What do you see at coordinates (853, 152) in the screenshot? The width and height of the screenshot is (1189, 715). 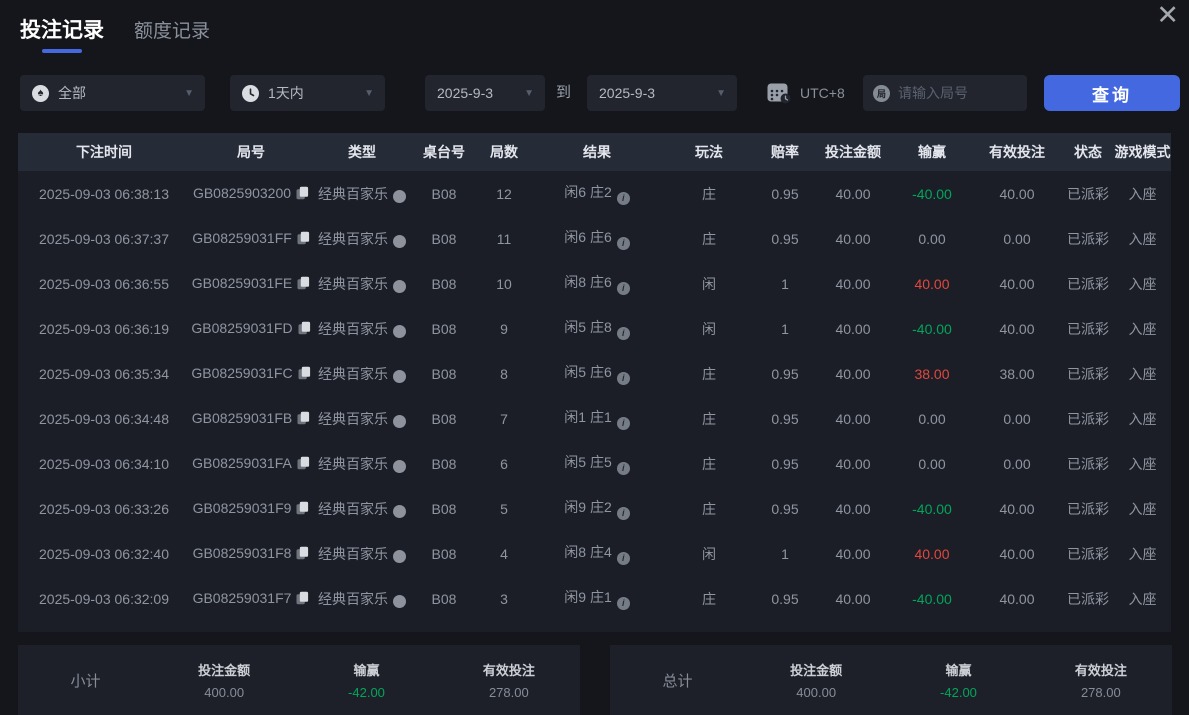 I see `column-header: 投注金额` at bounding box center [853, 152].